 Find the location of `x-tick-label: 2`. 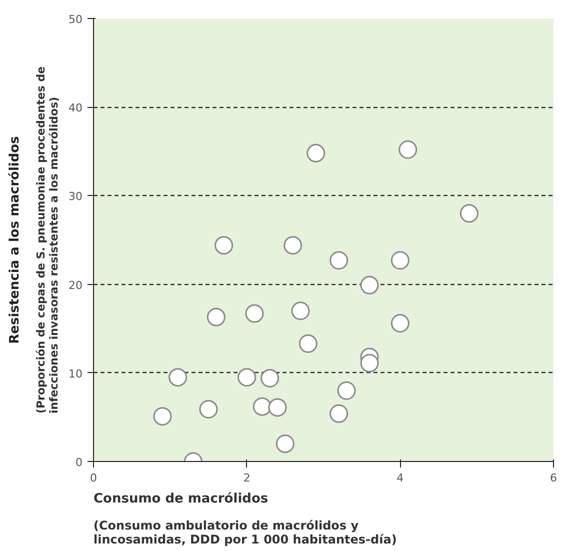

x-tick-label: 2 is located at coordinates (246, 478).